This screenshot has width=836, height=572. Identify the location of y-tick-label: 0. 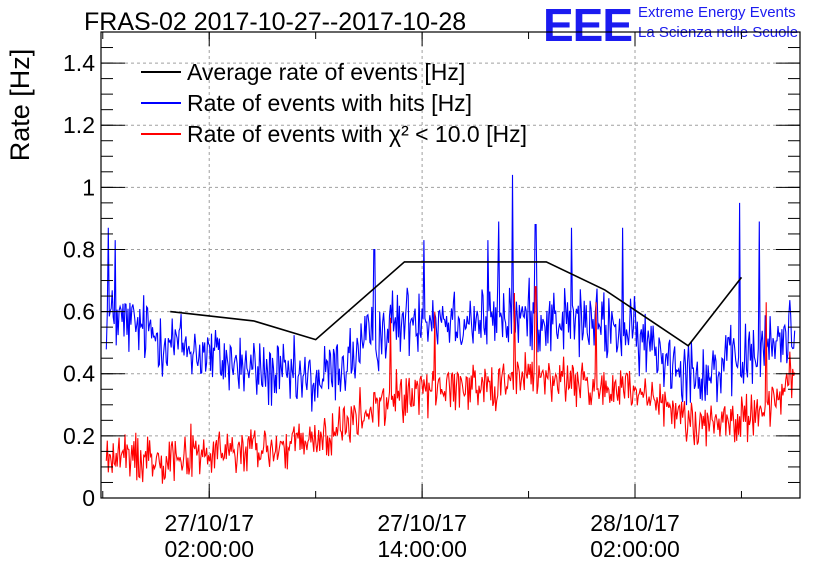
(88, 498).